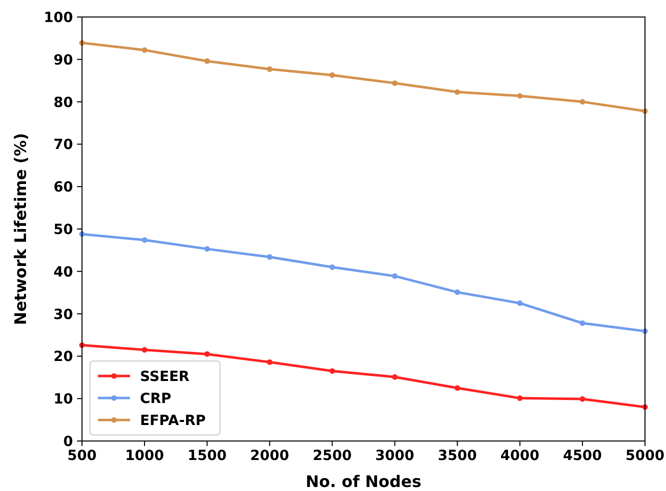 This screenshot has height=491, width=666. Describe the element at coordinates (59, 18) in the screenshot. I see `y-tick-label: 100` at that location.